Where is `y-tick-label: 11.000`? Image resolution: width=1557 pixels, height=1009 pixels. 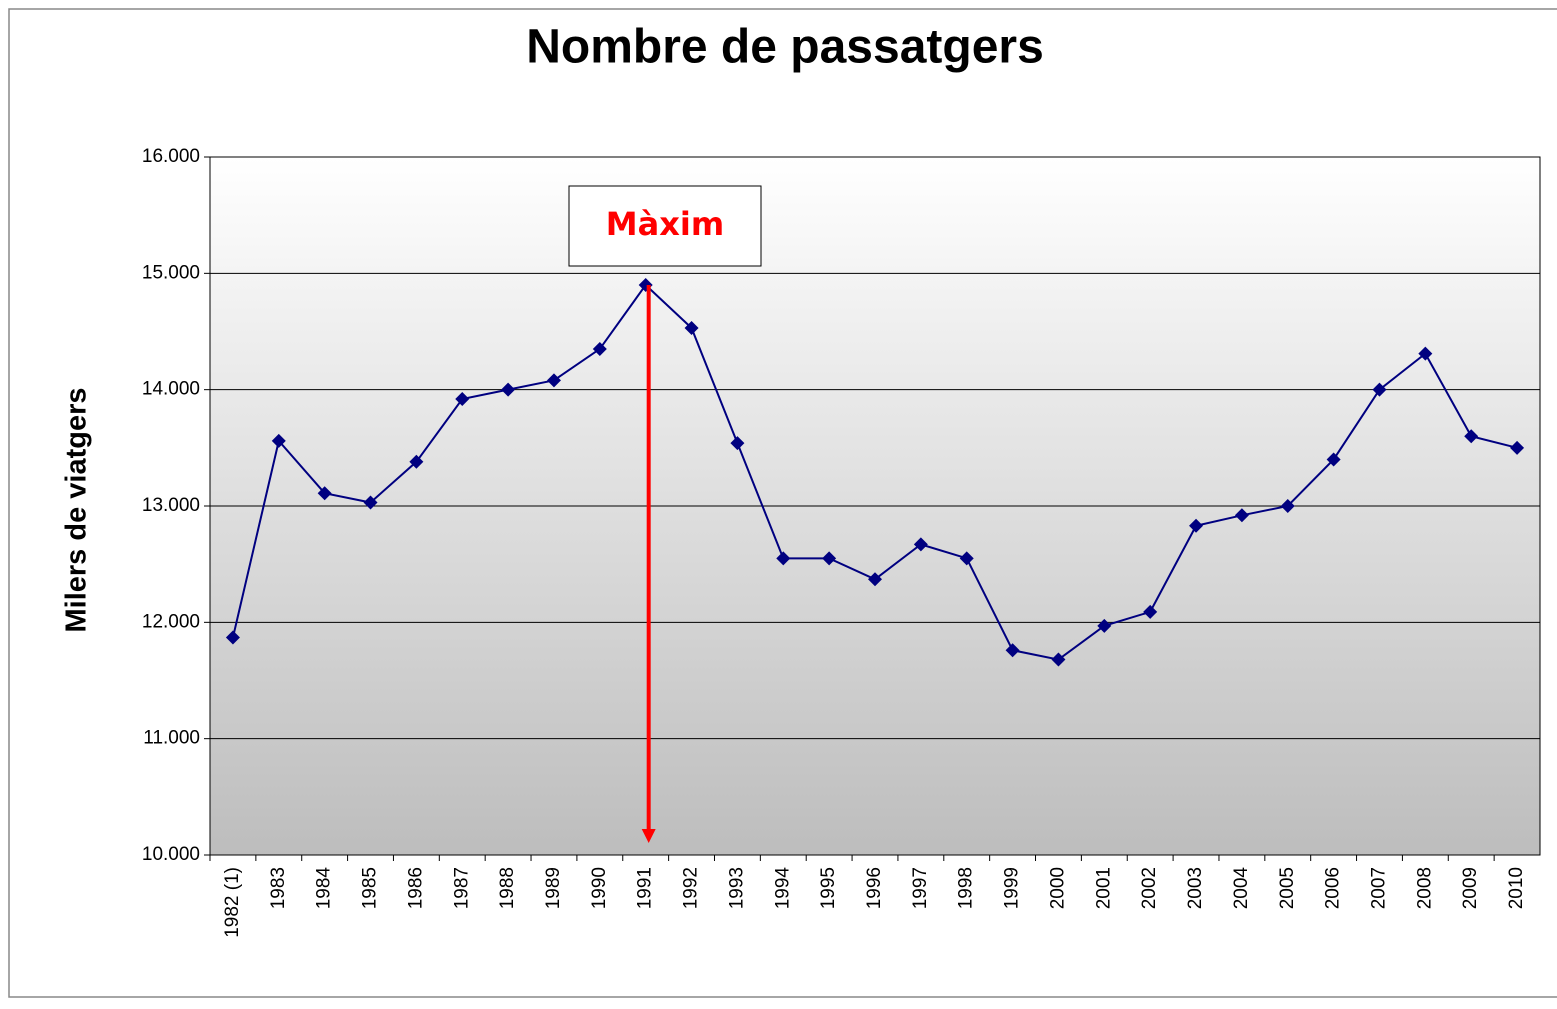
y-tick-label: 11.000 is located at coordinates (171, 738).